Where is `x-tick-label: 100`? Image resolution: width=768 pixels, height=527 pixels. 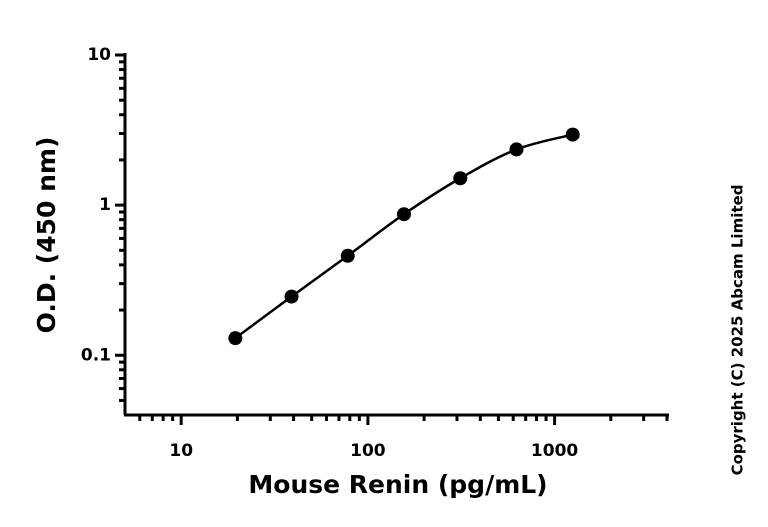 x-tick-label: 100 is located at coordinates (368, 451).